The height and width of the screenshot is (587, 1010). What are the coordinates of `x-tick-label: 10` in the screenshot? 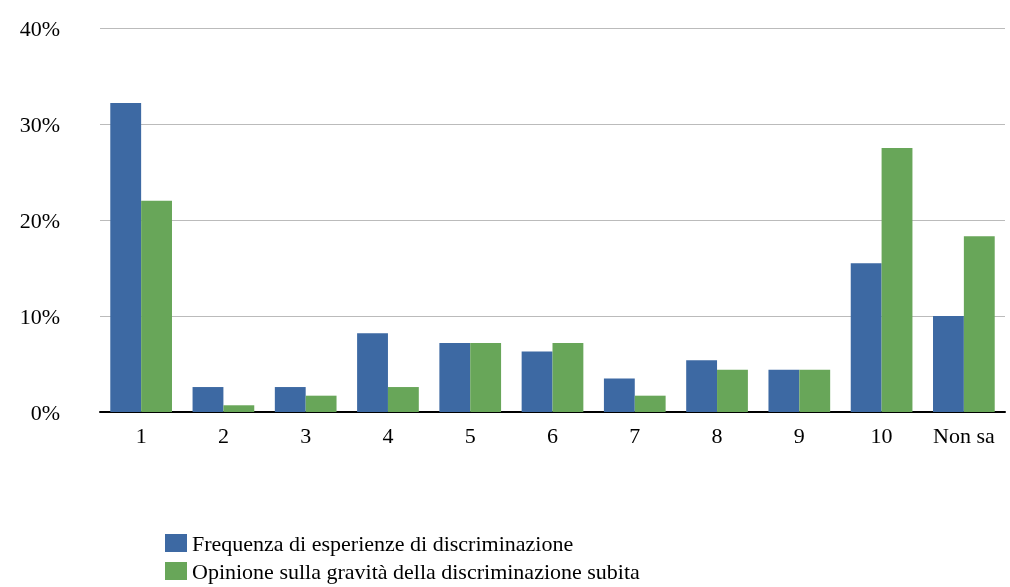 It's located at (881, 435).